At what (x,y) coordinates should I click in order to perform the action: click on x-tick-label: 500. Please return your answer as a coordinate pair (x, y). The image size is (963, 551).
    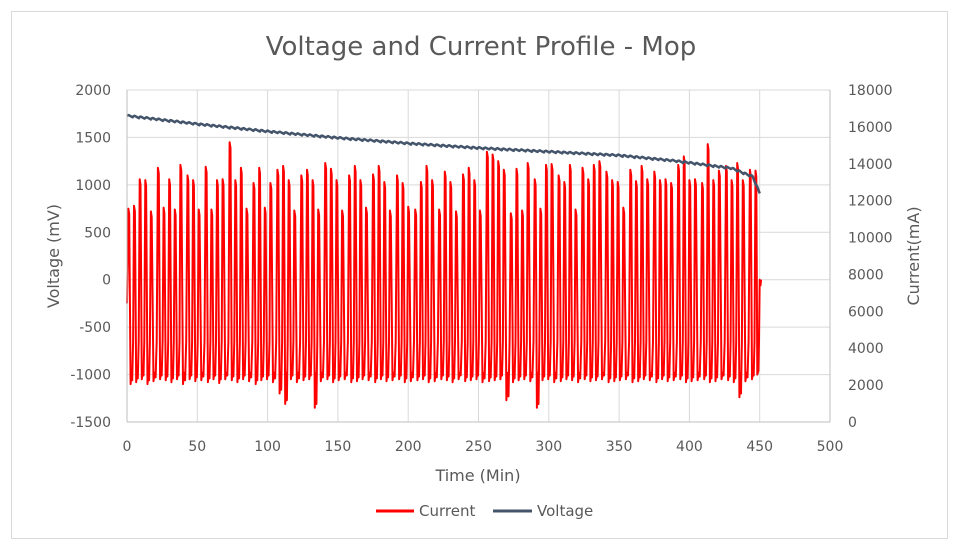
    Looking at the image, I should click on (830, 447).